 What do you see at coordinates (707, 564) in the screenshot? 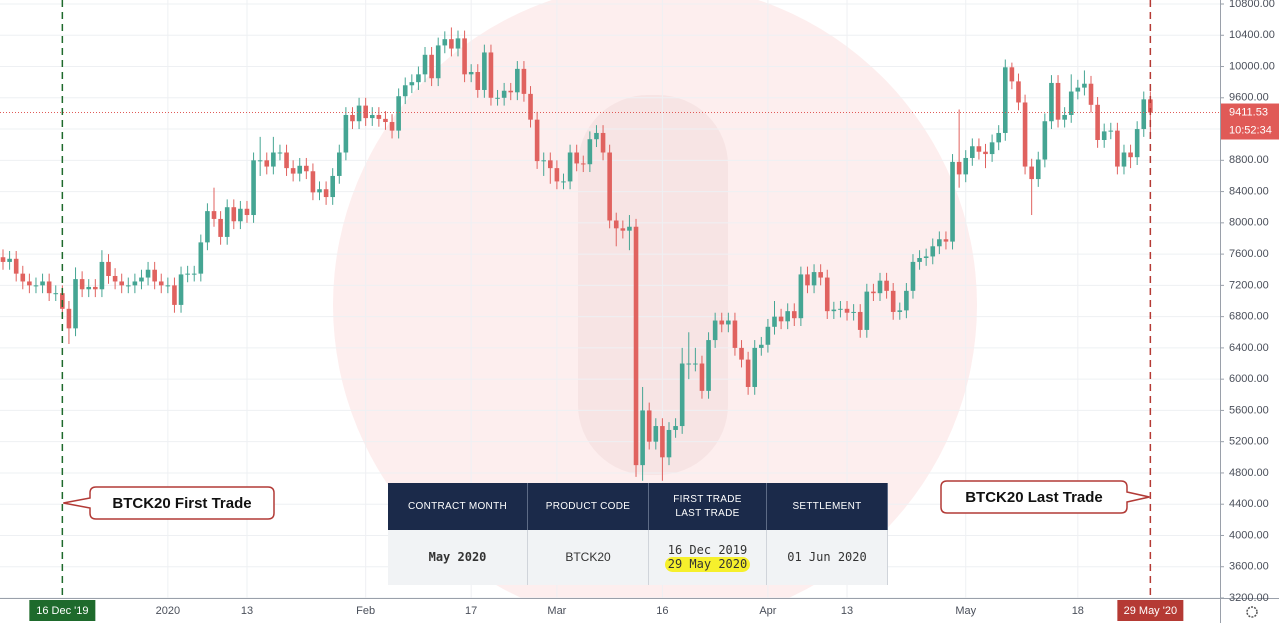
I see `highlighted-cell-text: 29 May 2020` at bounding box center [707, 564].